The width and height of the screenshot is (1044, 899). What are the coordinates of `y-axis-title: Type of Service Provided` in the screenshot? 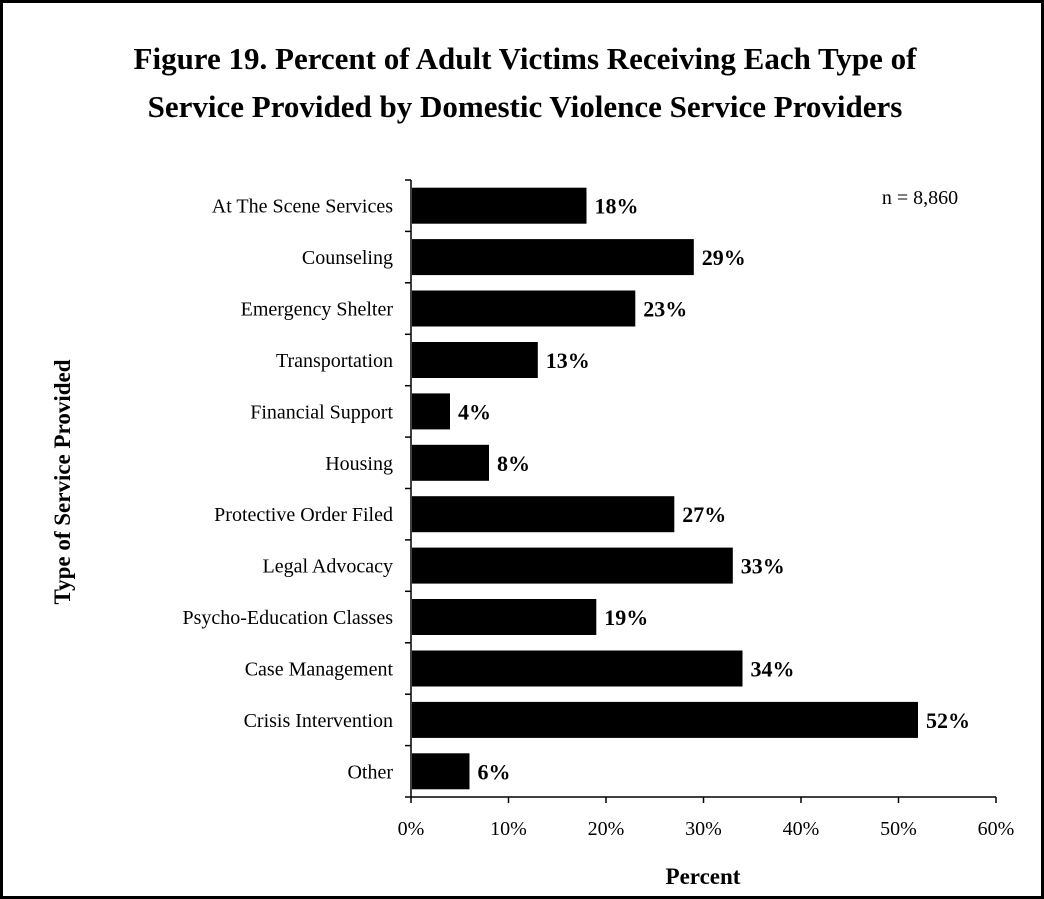 It's located at (62, 481).